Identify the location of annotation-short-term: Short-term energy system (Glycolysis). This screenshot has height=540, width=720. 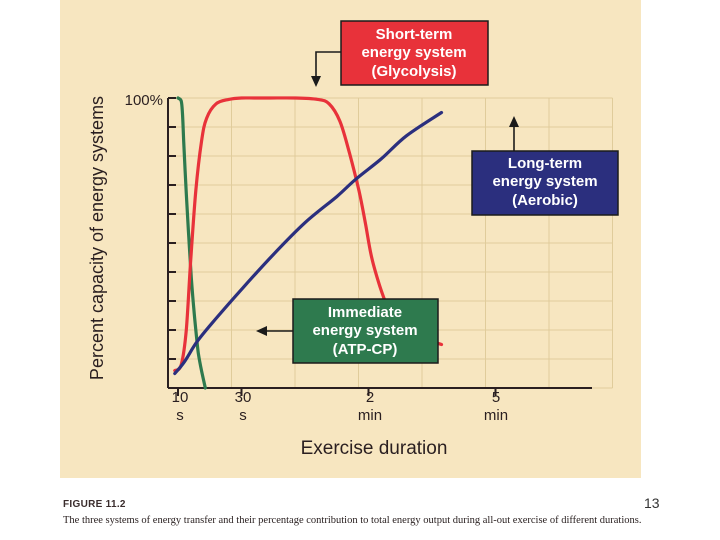
(400, 53).